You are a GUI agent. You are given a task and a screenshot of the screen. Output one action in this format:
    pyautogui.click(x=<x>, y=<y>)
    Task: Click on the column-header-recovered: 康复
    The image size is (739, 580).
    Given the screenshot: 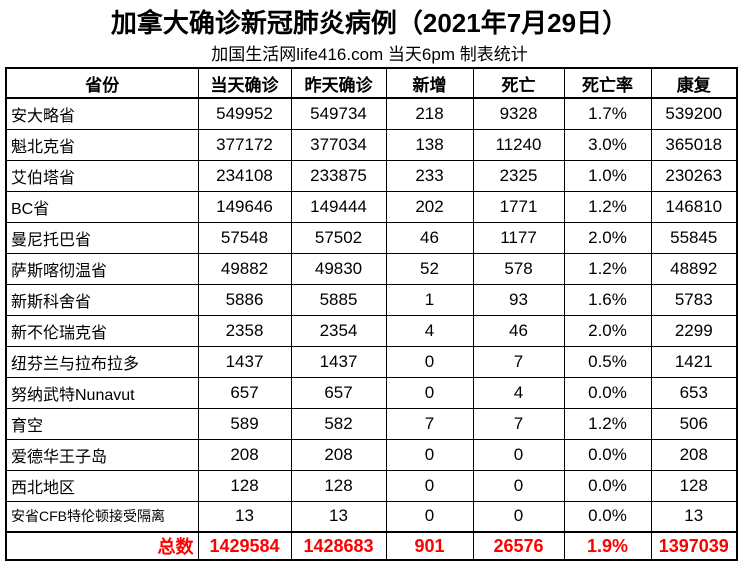 What is the action you would take?
    pyautogui.click(x=694, y=83)
    